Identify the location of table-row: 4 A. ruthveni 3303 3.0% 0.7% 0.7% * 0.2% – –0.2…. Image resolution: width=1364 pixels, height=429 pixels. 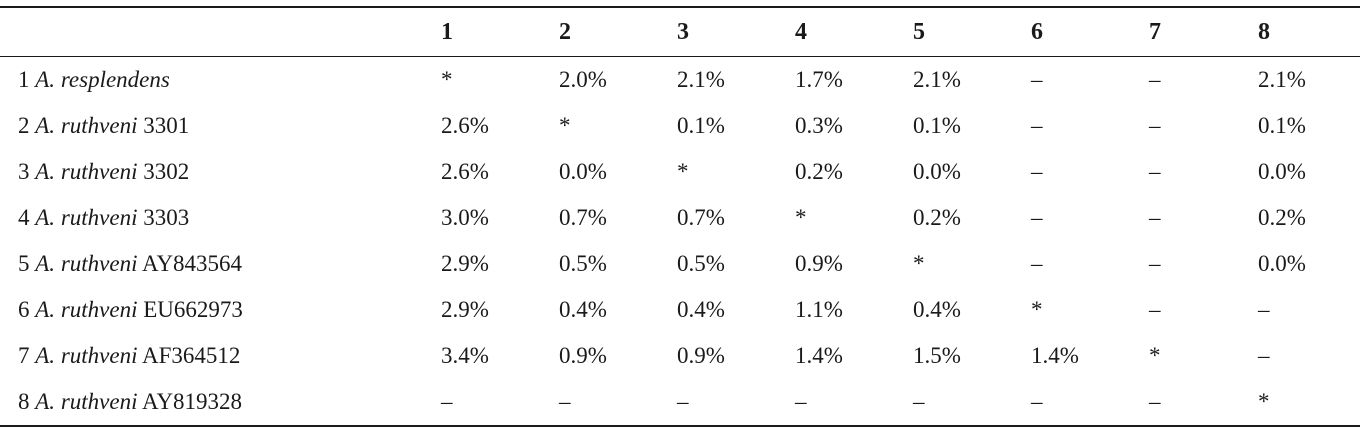
(680, 218).